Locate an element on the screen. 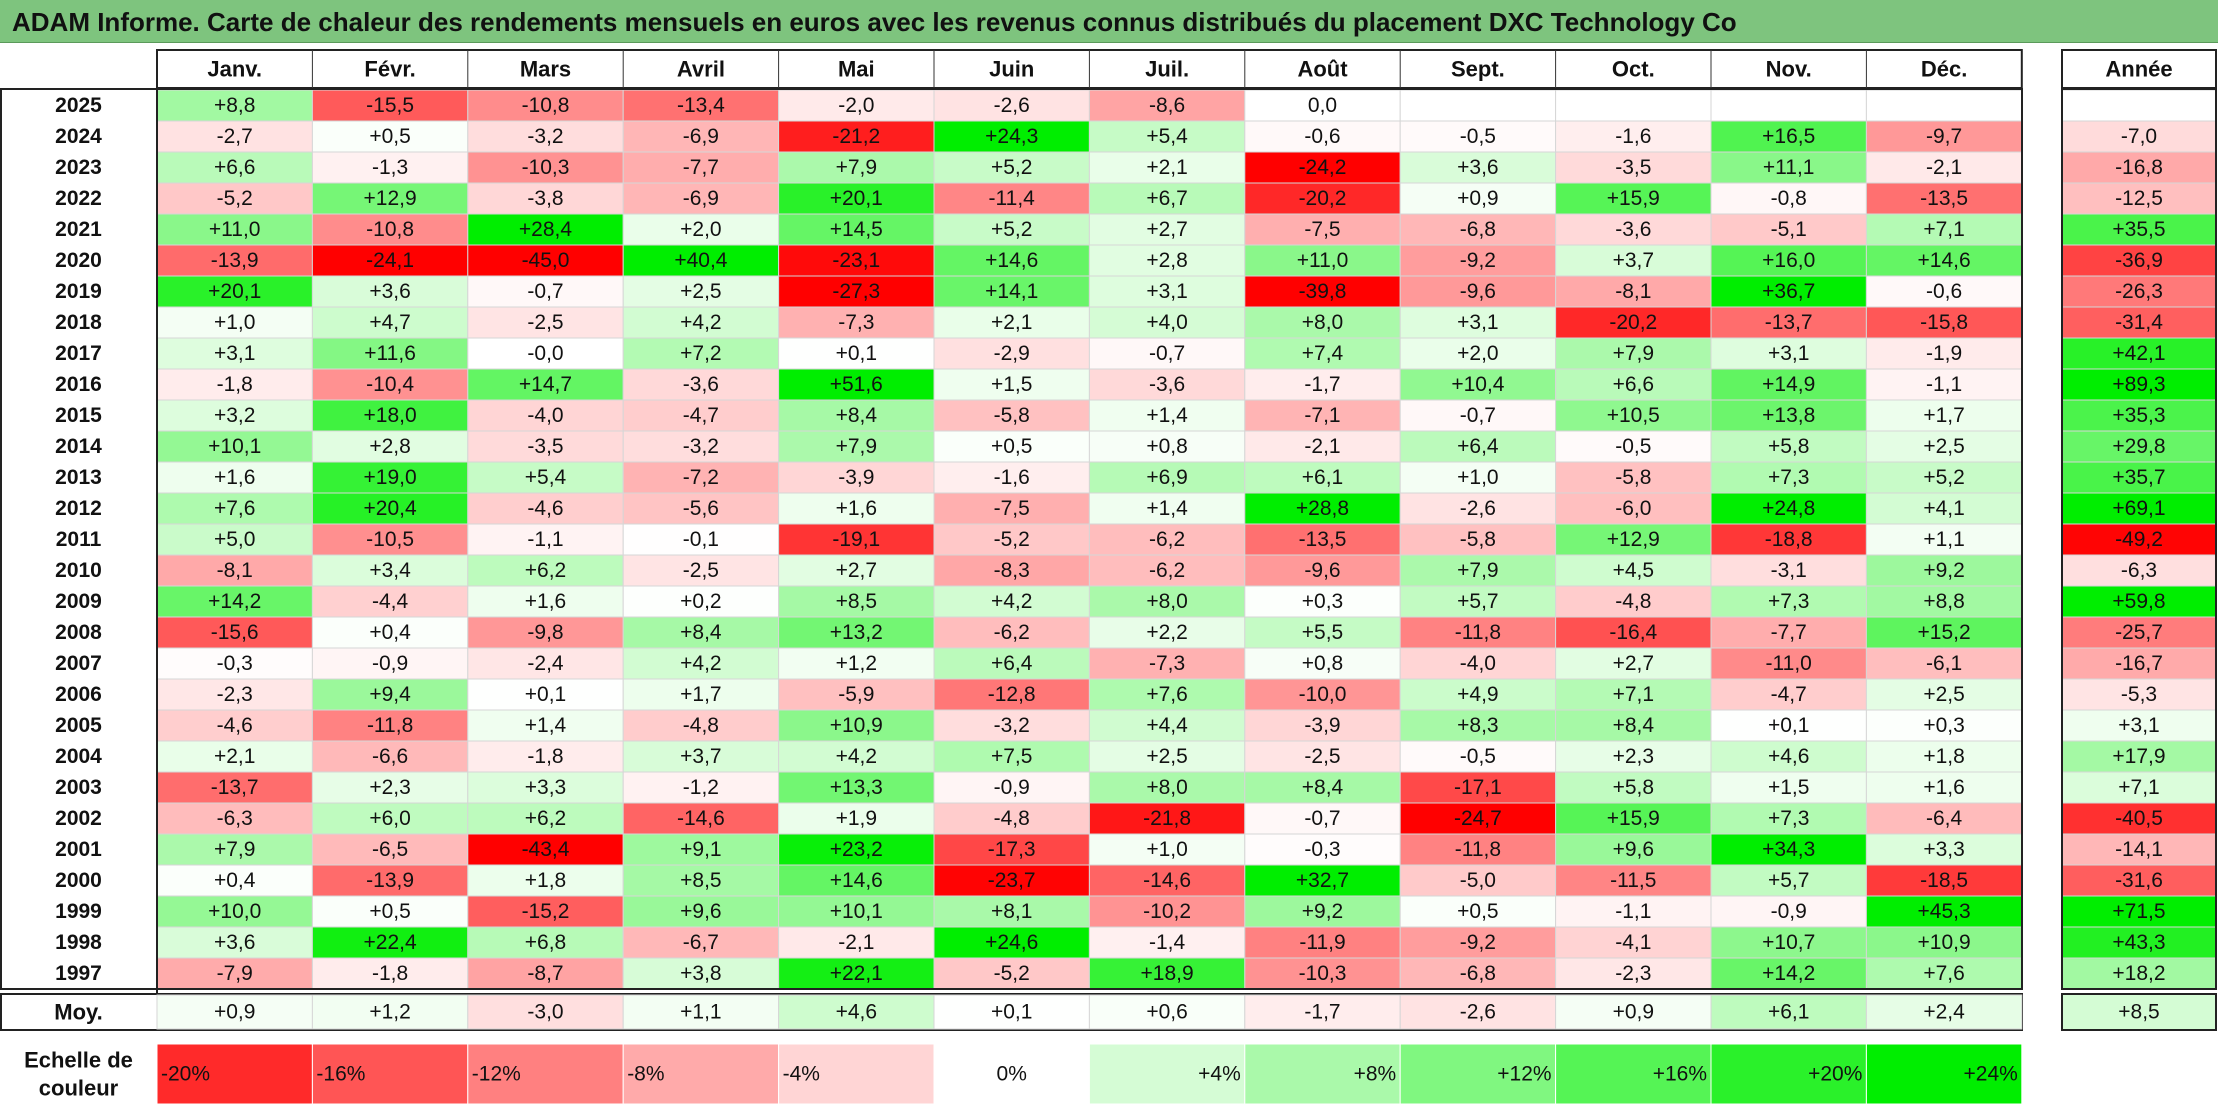 This screenshot has width=2218, height=1106. heatmap-cell-label: -0,6 is located at coordinates (1322, 136).